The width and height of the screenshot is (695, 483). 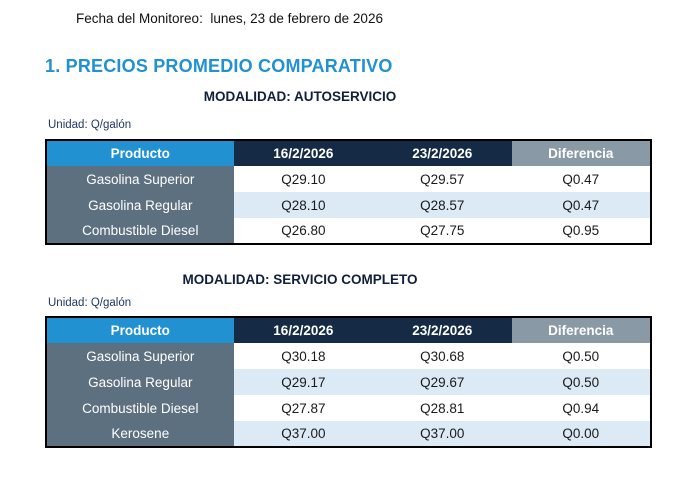 I want to click on product-cell: Kerosene, so click(x=140, y=434).